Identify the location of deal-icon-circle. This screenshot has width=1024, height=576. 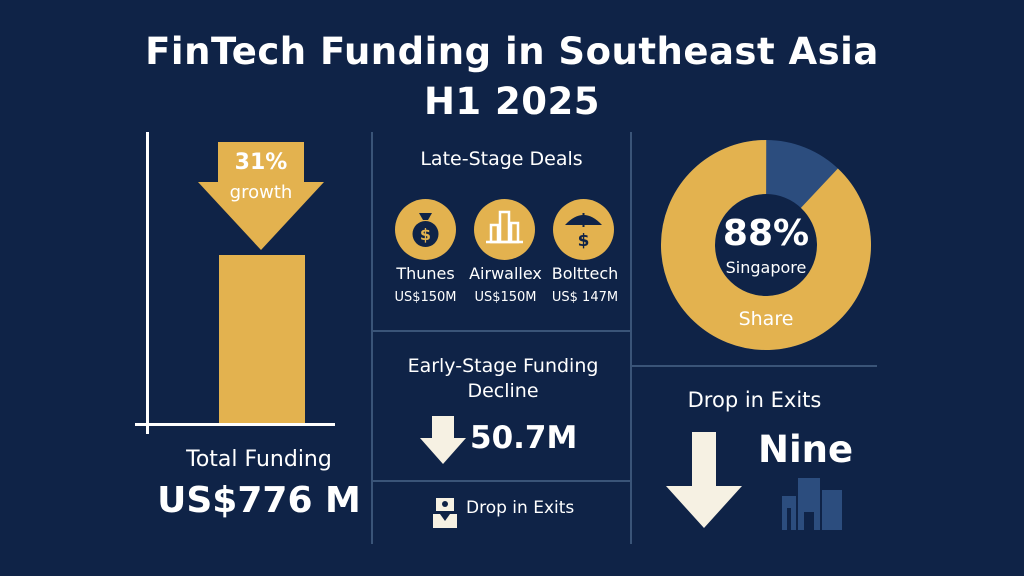
(504, 229).